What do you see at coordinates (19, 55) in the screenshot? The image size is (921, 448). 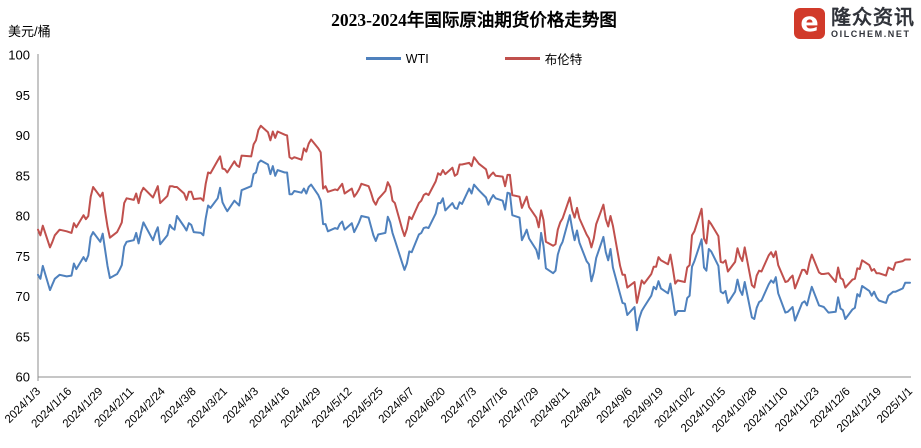 I see `y-tick-label: 100` at bounding box center [19, 55].